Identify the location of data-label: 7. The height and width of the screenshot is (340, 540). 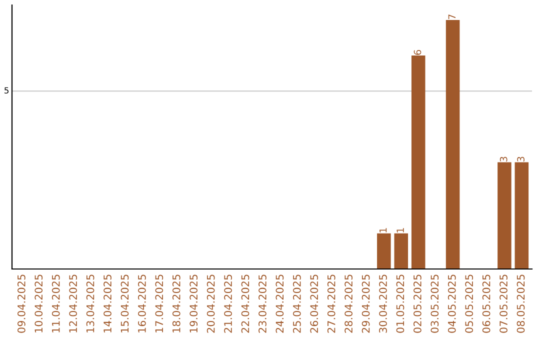
(452, 17).